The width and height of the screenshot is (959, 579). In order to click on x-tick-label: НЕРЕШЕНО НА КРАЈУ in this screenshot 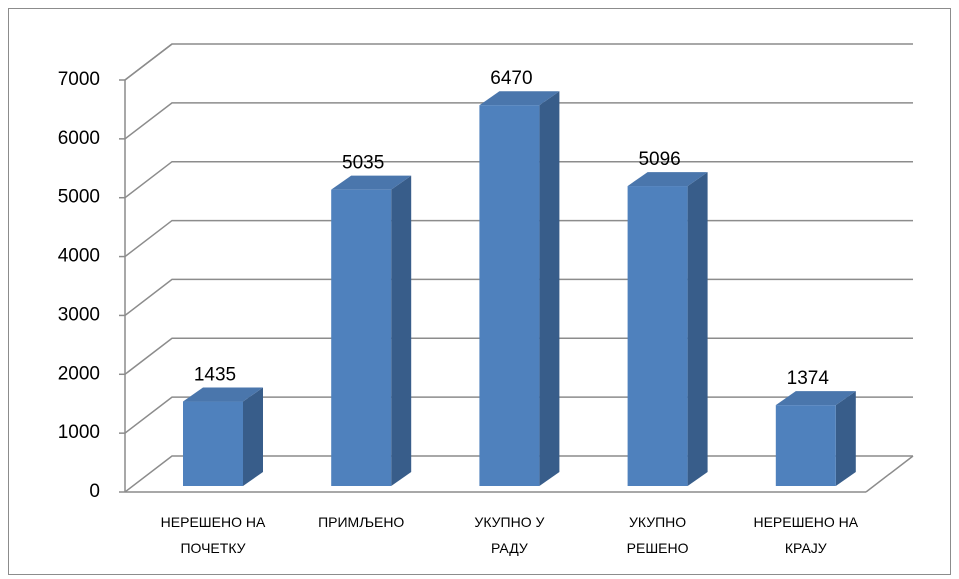, I will do `click(805, 535)`.